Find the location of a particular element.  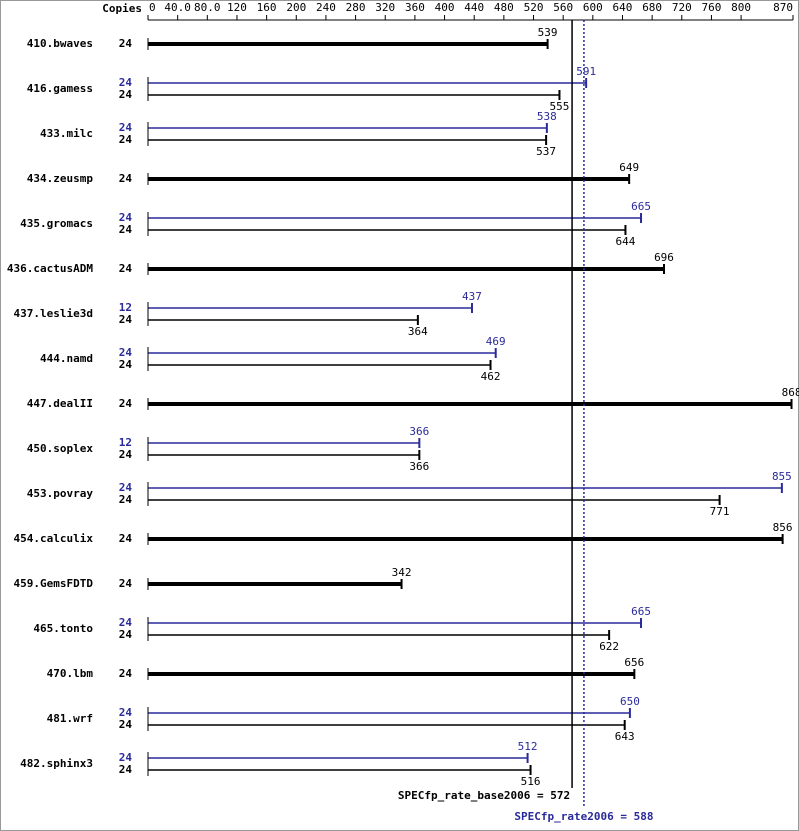

benchmark-name: 453.povray is located at coordinates (60, 493).